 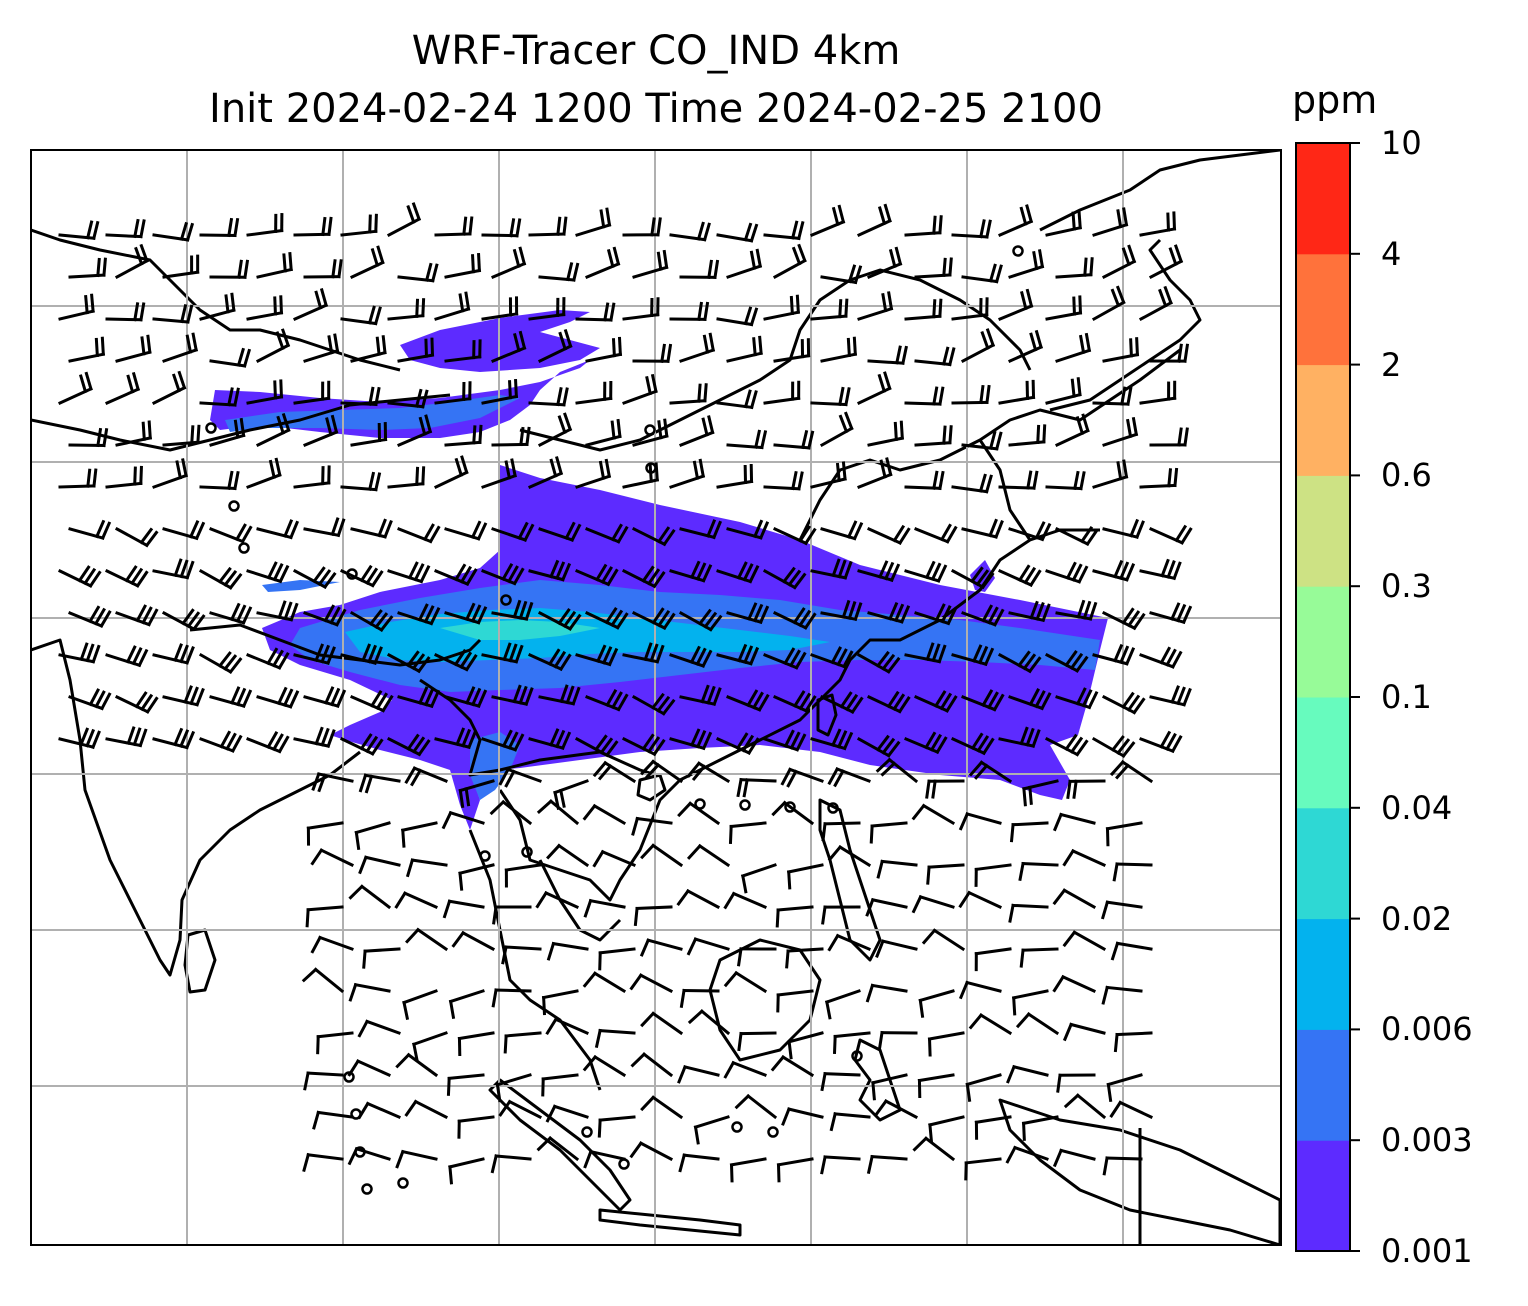 What do you see at coordinates (372, 413) in the screenshot?
I see `plume-upper-core` at bounding box center [372, 413].